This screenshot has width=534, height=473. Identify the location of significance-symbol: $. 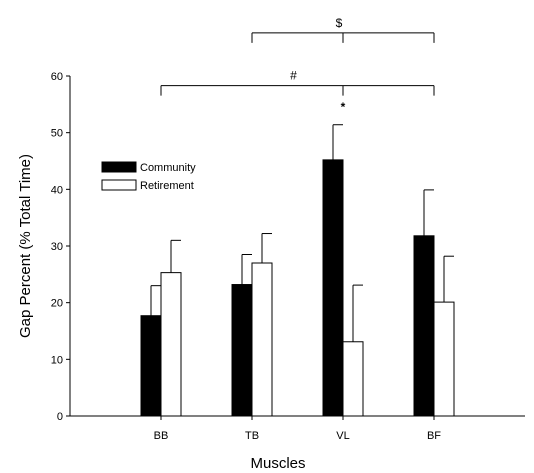
(339, 23).